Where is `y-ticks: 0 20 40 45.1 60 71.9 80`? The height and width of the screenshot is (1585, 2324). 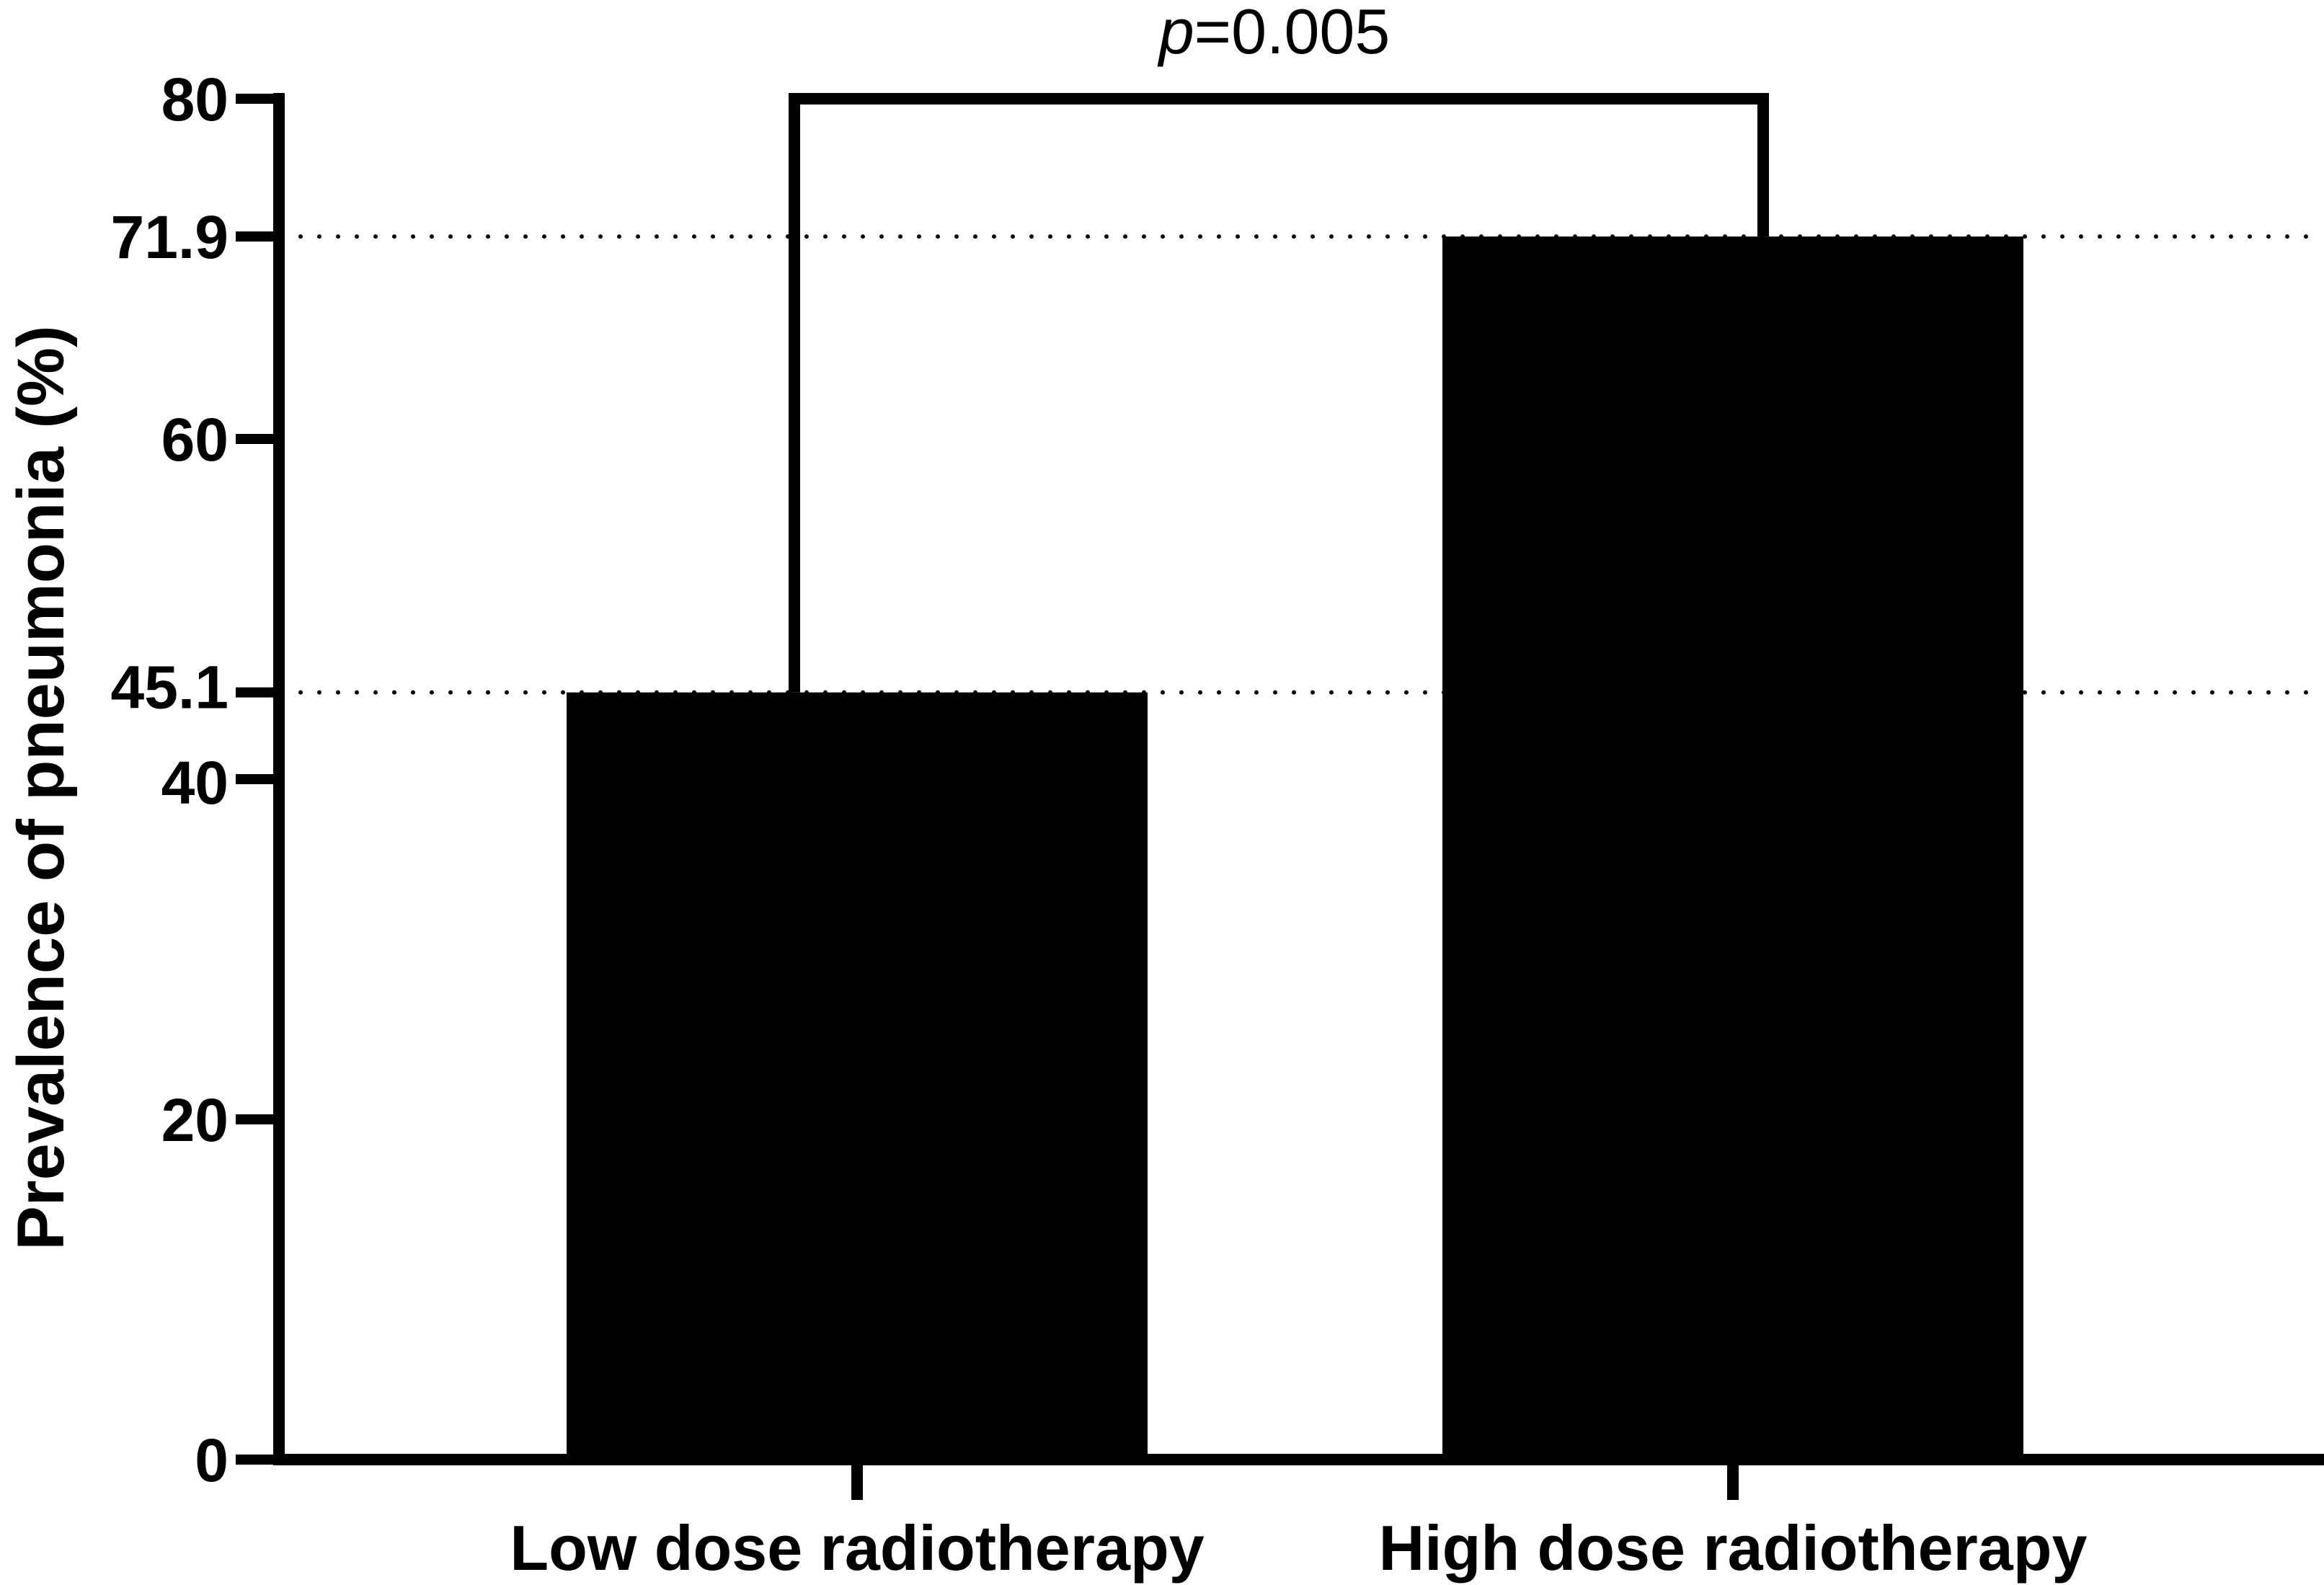
y-ticks: 0 20 40 45.1 60 71.9 80 is located at coordinates (195, 780).